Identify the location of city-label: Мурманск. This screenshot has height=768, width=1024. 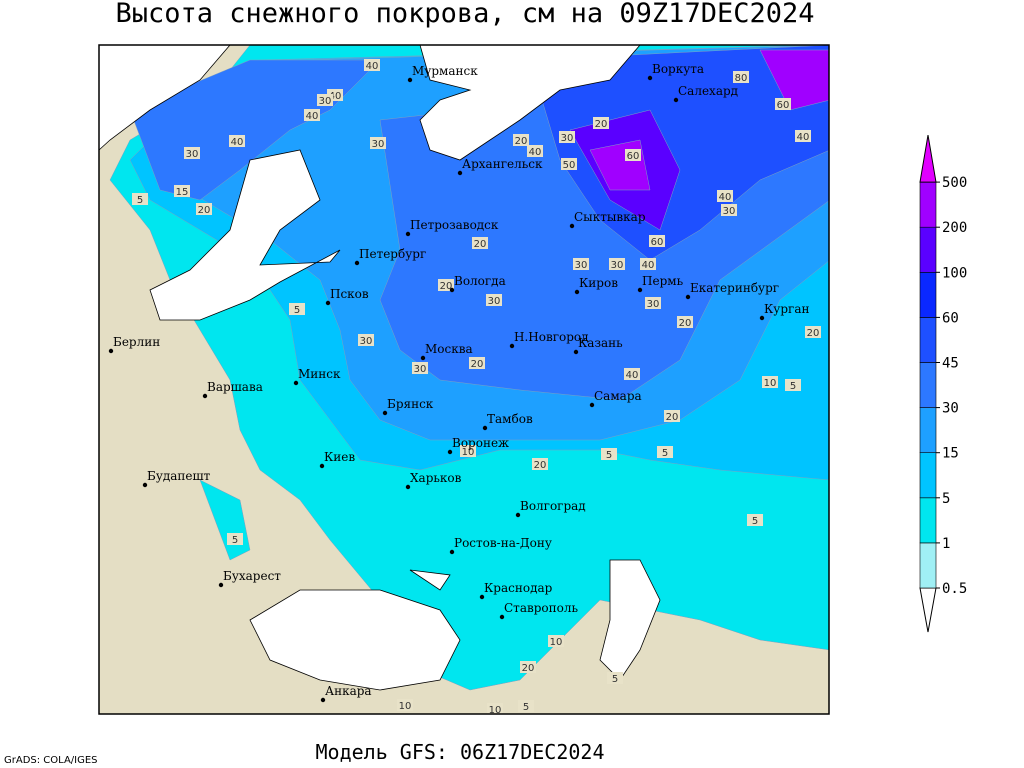
(445, 71).